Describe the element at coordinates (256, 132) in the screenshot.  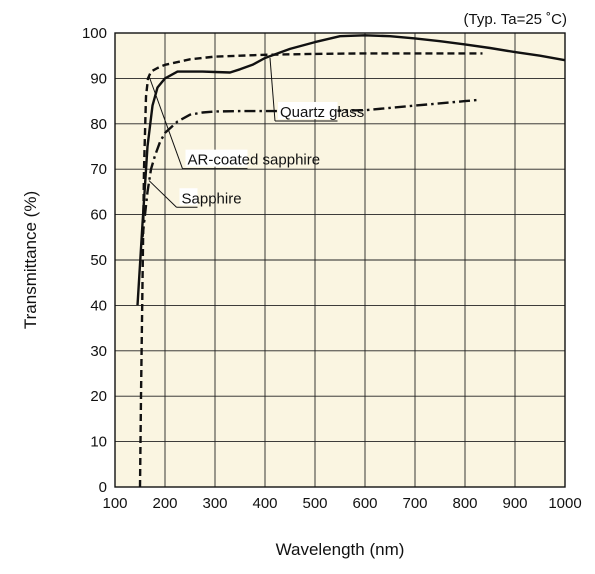
I see `series-annotations: Quartz glass AR-coated sapphire Sapphire` at that location.